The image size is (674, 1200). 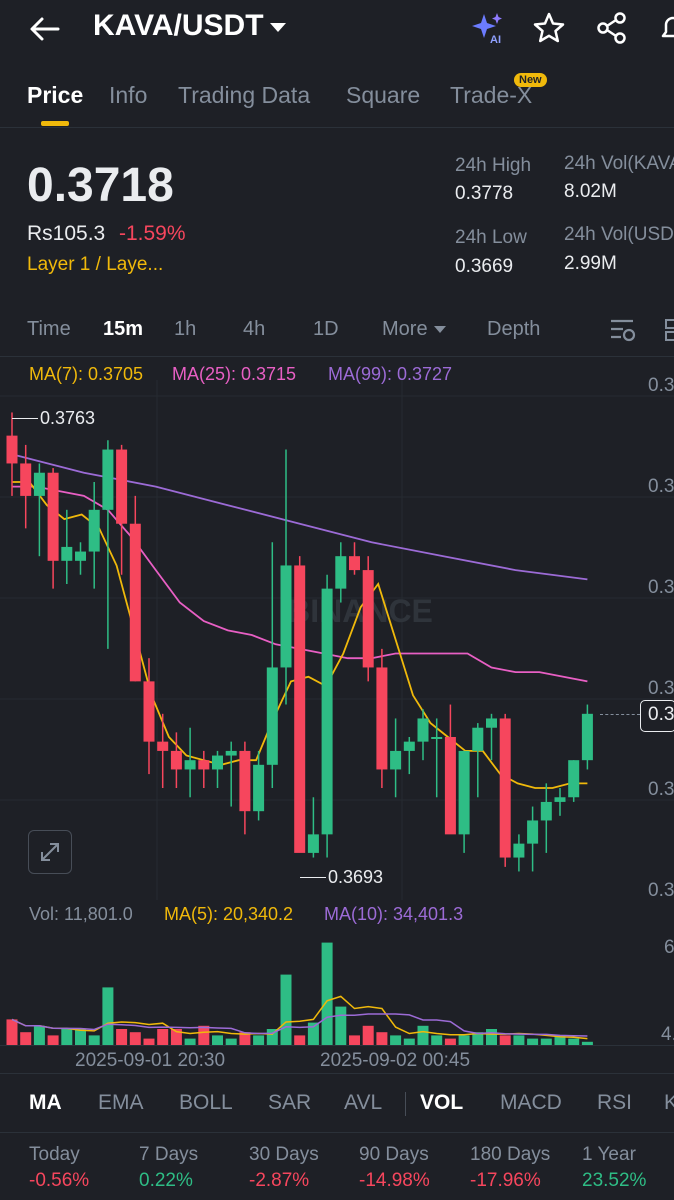 I want to click on ind-ma: MA, so click(x=45, y=1102).